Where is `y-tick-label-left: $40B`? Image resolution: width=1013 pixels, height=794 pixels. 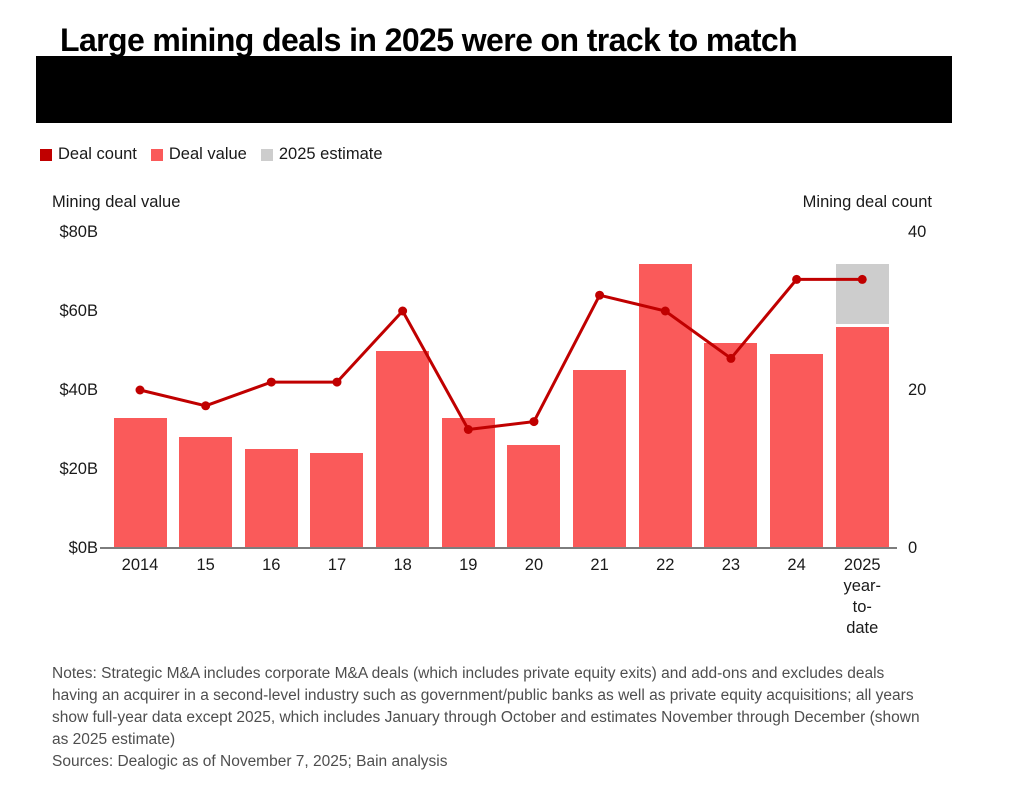
y-tick-label-left: $40B is located at coordinates (78, 390).